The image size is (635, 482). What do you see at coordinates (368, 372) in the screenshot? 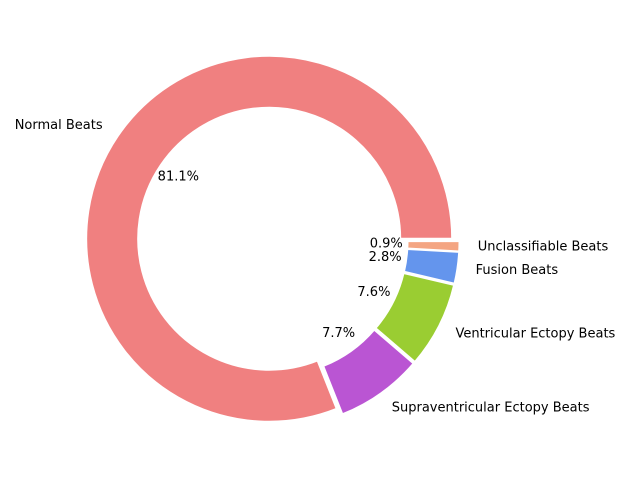
I see `slice-supraventricular-ectopy-beats` at bounding box center [368, 372].